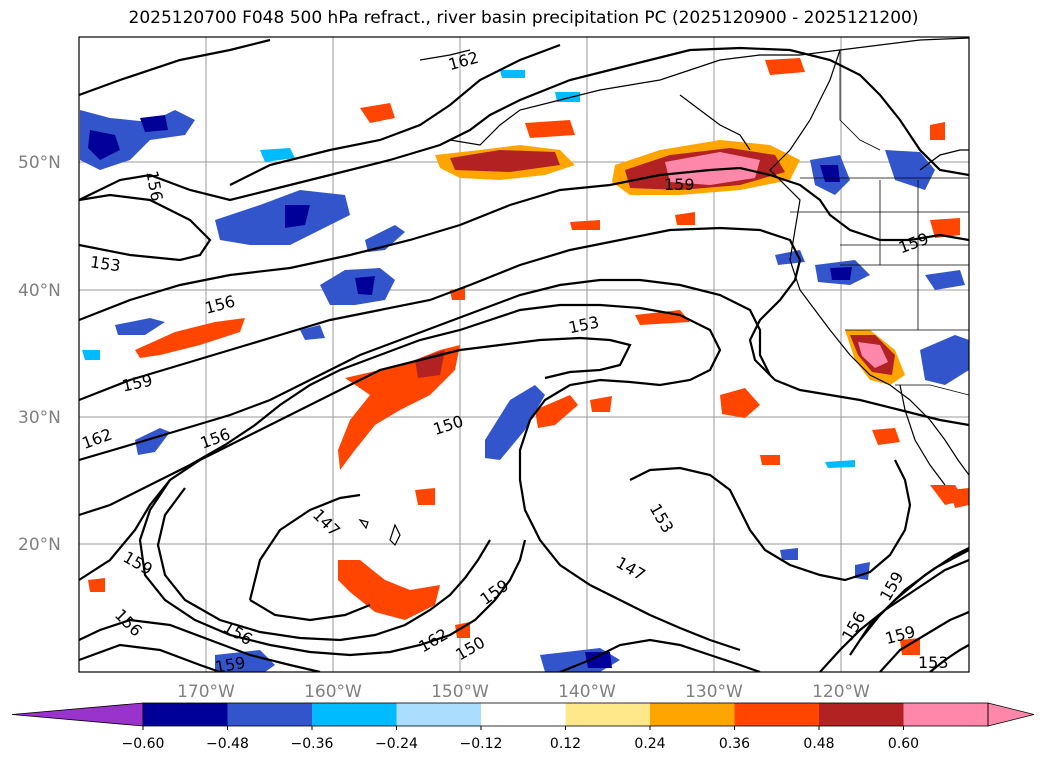  I want to click on colorbar-tick-label: 0.12, so click(565, 744).